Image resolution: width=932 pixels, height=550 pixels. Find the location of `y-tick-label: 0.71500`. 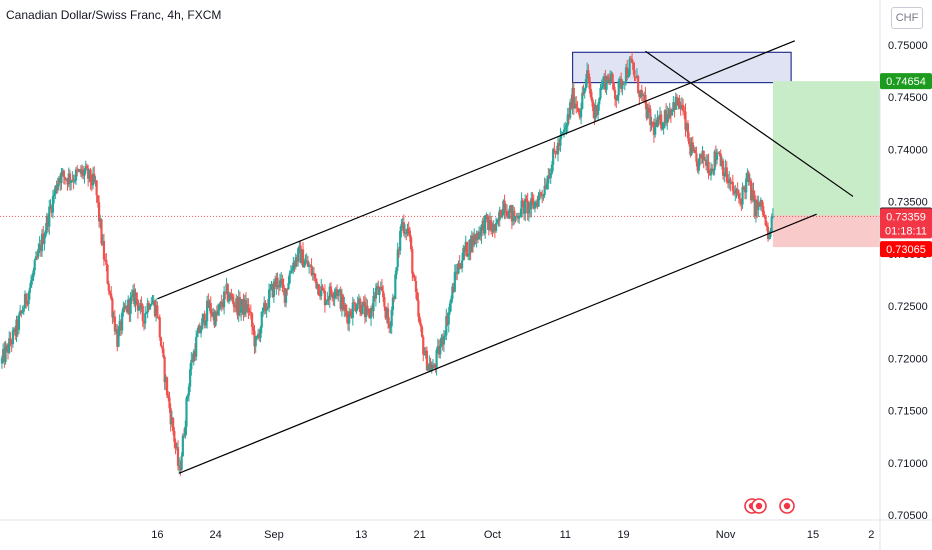

y-tick-label: 0.71500 is located at coordinates (908, 412).